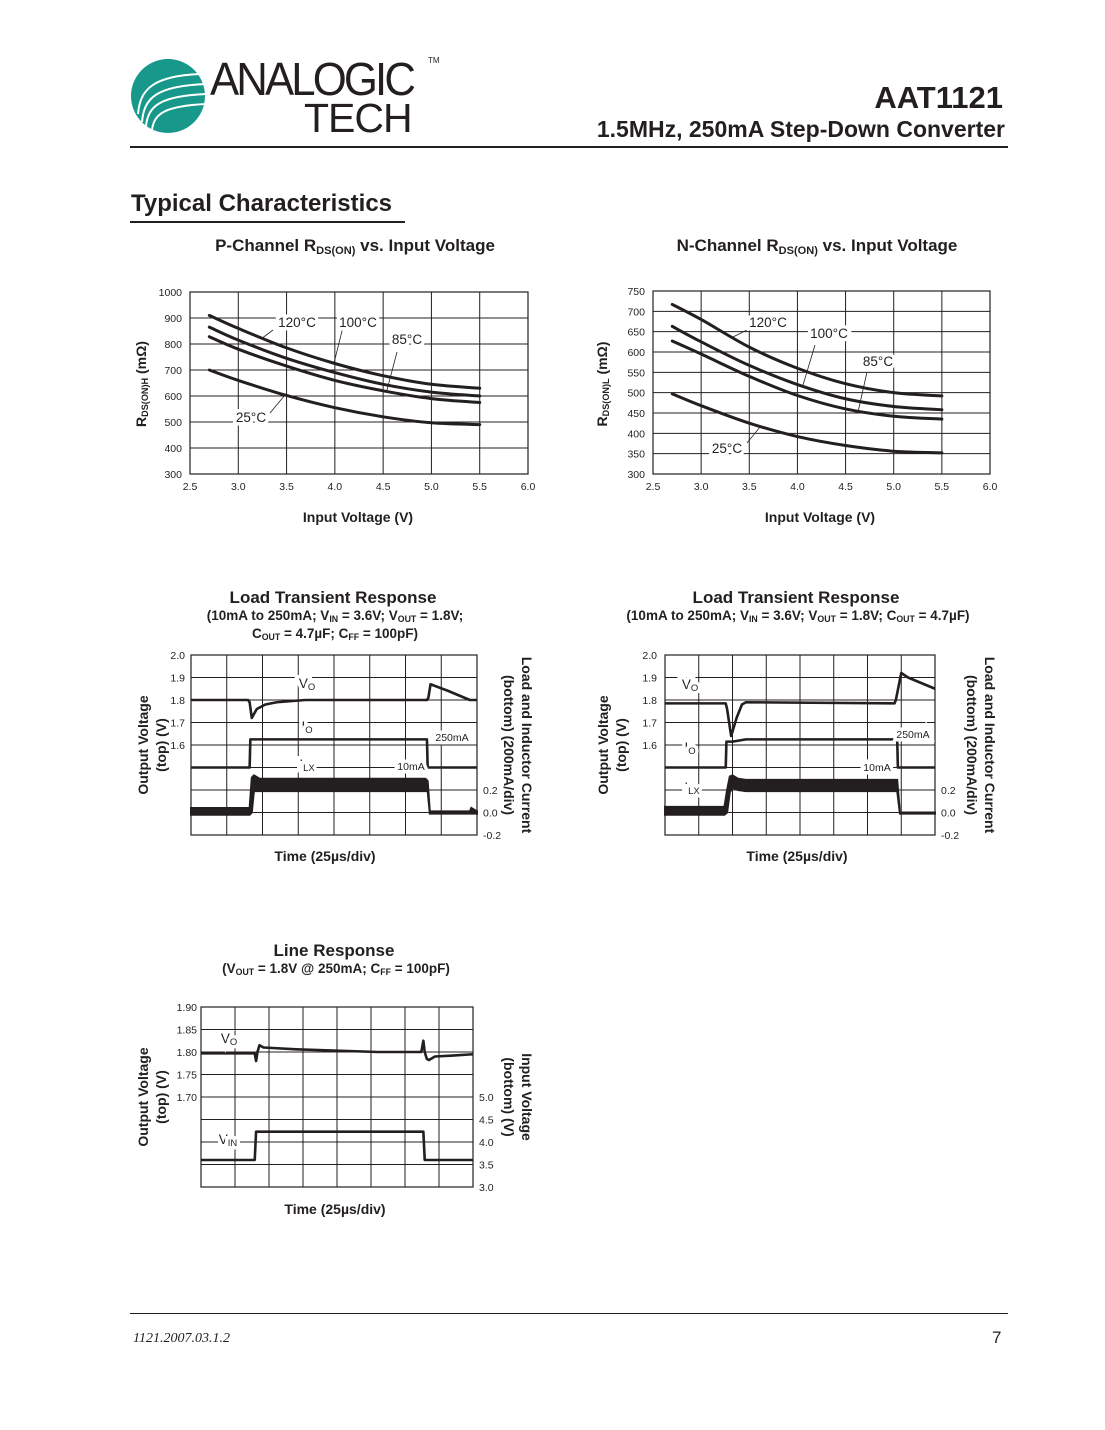 The image size is (1105, 1430). I want to click on header-divider, so click(569, 147).